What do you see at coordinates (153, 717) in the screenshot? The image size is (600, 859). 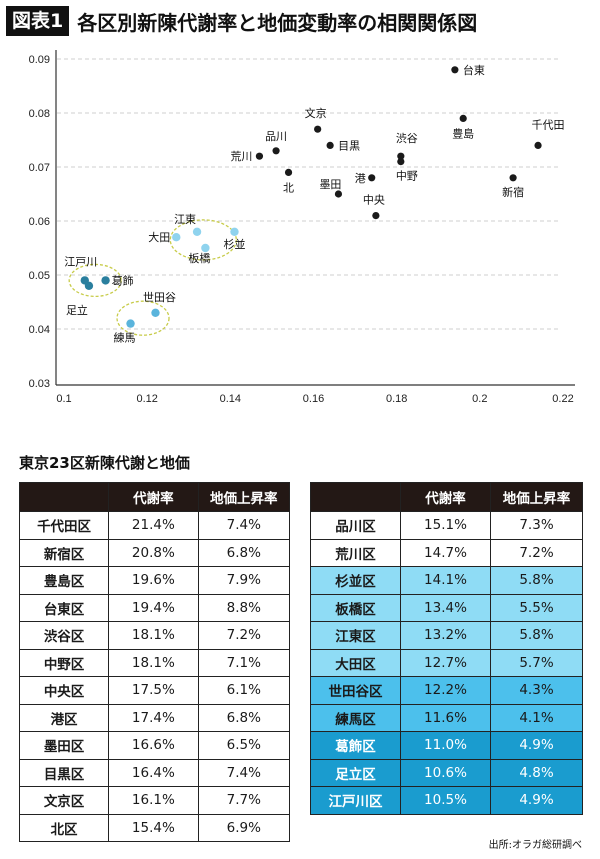 I see `metabolism-rate-cell: 17.4%` at bounding box center [153, 717].